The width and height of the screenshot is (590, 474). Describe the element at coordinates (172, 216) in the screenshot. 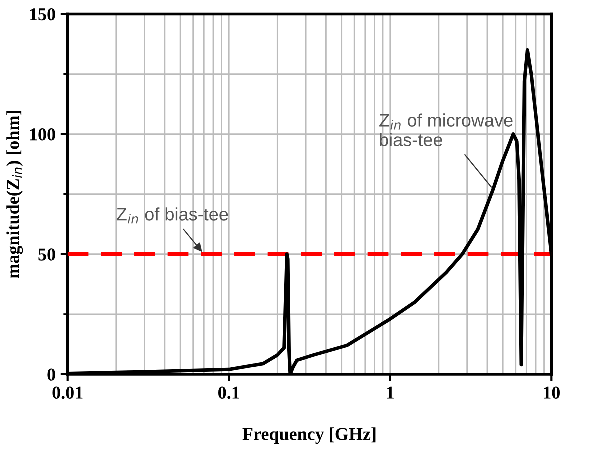

I see `ref-line-label: Z$_{in}$ of bias-tee` at that location.